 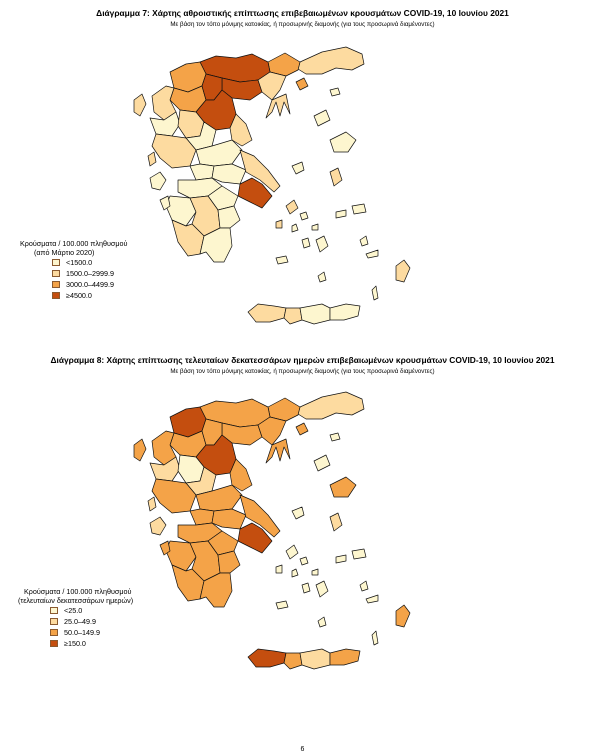 What do you see at coordinates (278, 106) in the screenshot?
I see `region-map7-chalkidiki-fingers` at bounding box center [278, 106].